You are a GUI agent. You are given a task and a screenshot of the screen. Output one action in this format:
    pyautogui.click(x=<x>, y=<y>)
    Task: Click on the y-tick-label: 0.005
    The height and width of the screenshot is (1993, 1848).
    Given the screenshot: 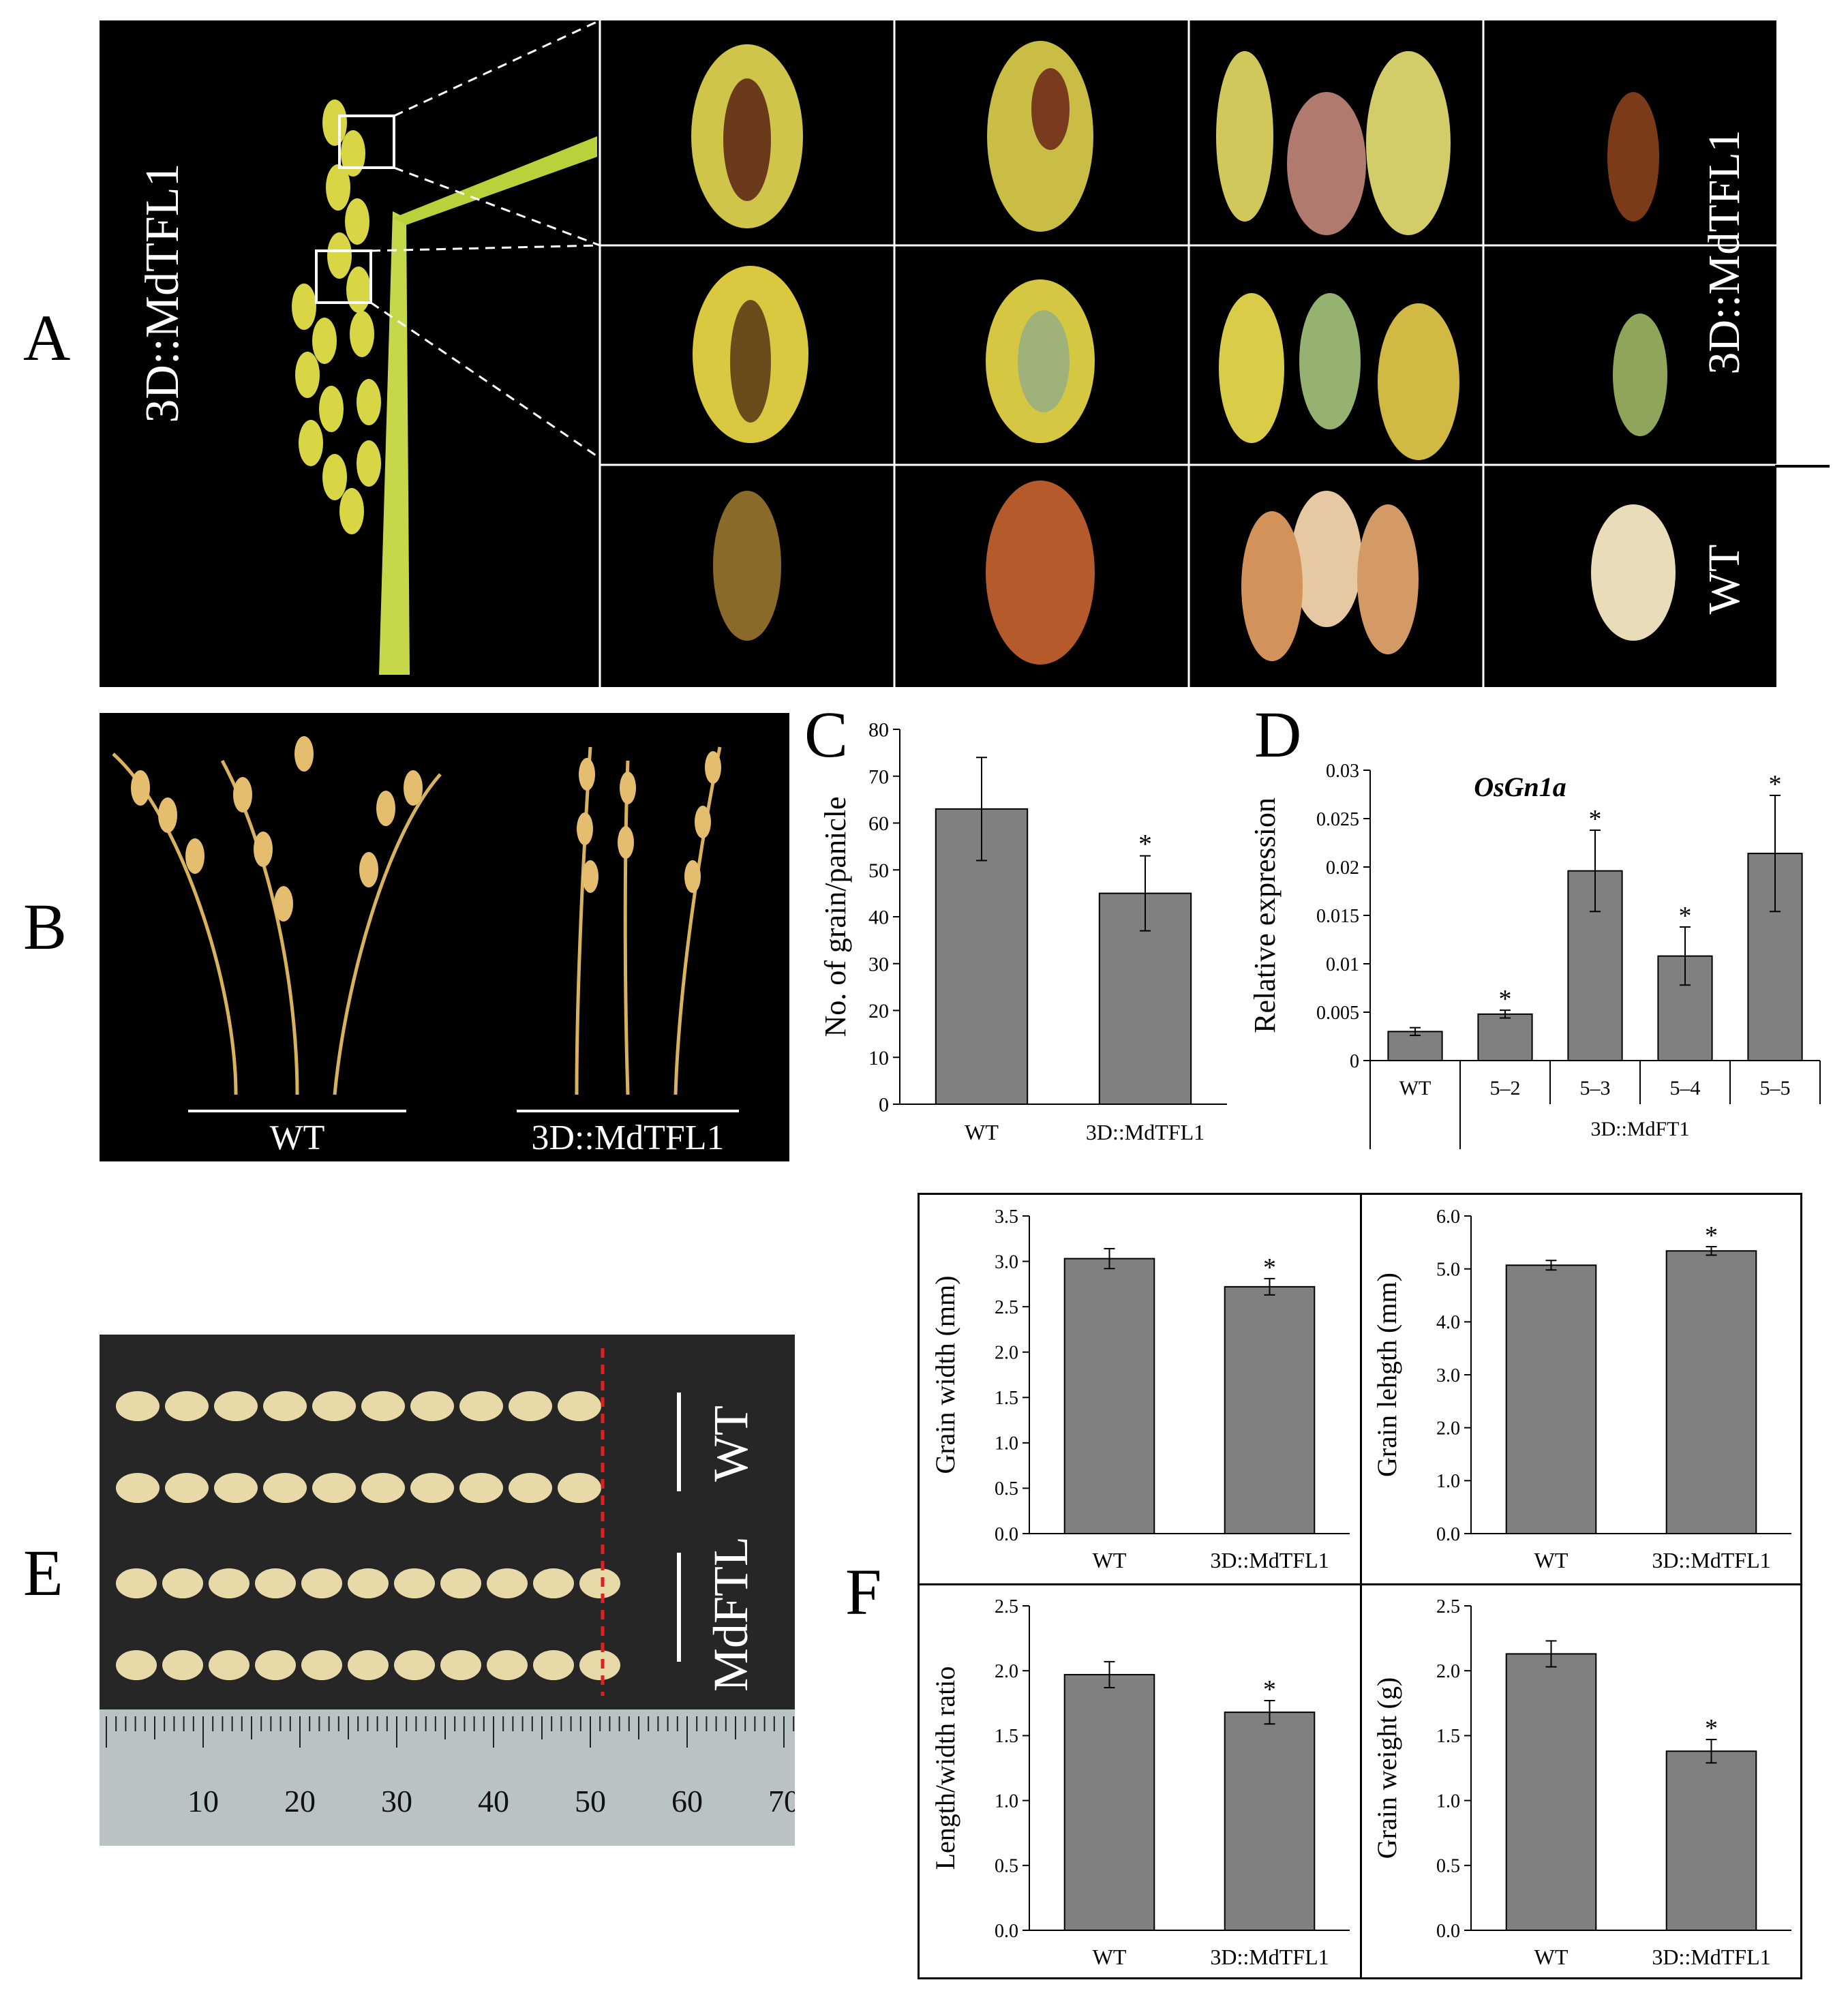 What is the action you would take?
    pyautogui.click(x=1337, y=1013)
    